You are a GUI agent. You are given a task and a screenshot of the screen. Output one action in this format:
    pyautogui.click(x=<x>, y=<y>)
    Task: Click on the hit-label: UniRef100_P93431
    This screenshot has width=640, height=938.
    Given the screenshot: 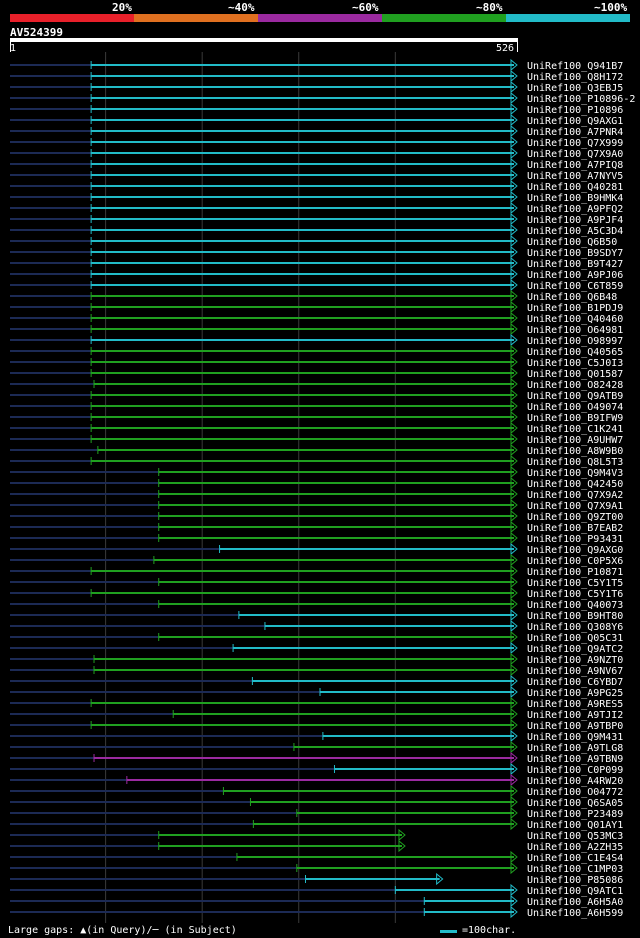 What is the action you would take?
    pyautogui.click(x=575, y=539)
    